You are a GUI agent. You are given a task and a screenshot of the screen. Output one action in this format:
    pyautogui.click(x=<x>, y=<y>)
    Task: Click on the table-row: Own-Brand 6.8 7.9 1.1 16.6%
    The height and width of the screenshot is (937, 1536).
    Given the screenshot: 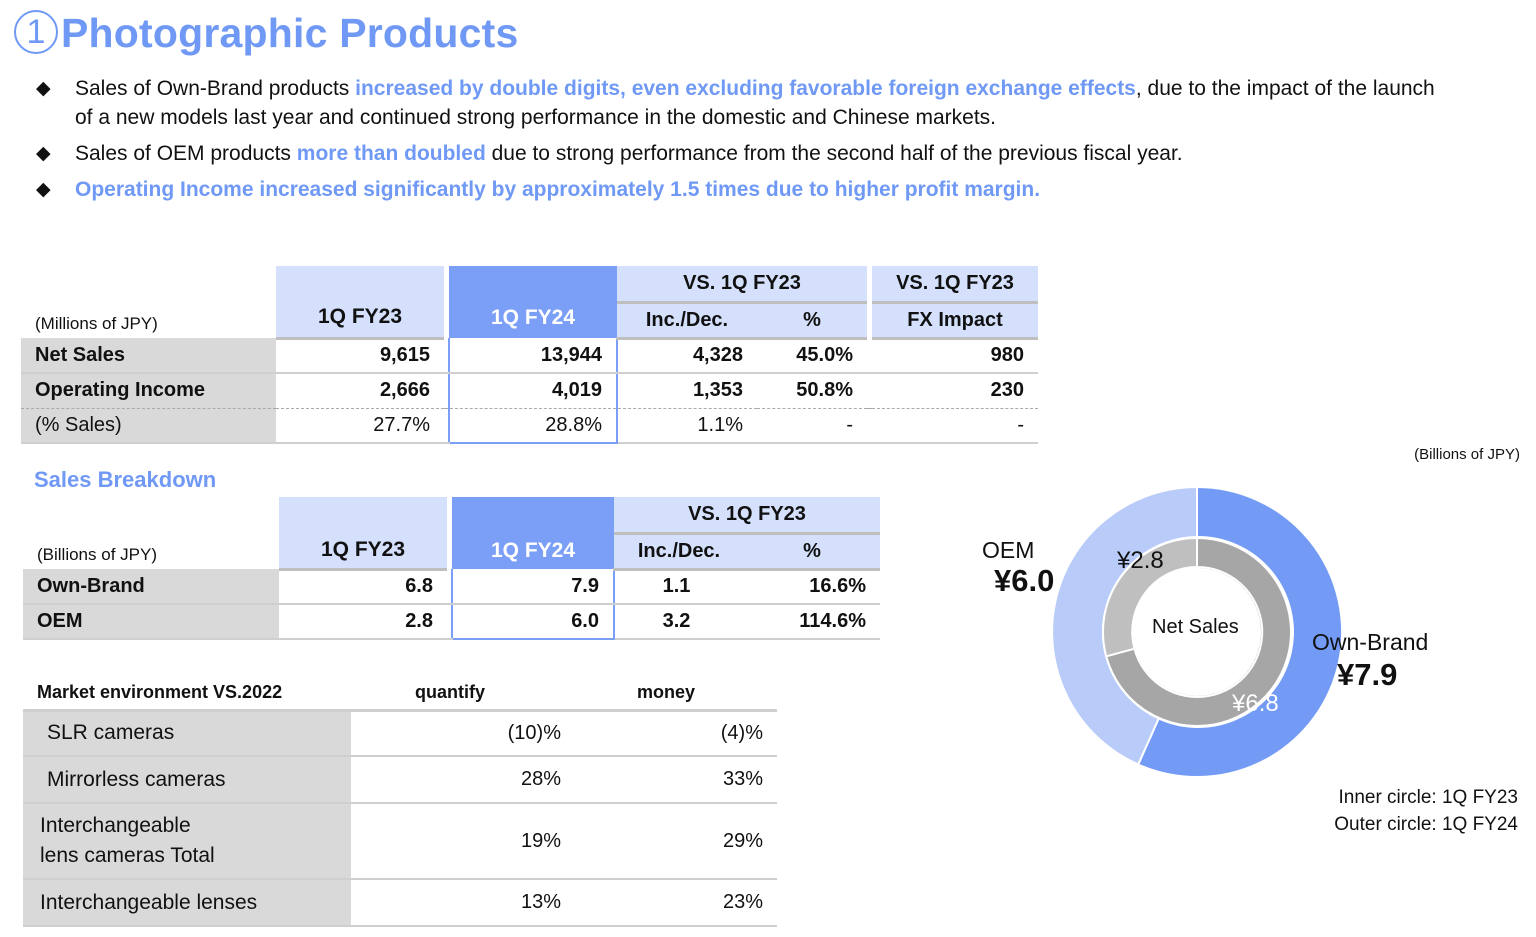 What is the action you would take?
    pyautogui.click(x=451, y=587)
    